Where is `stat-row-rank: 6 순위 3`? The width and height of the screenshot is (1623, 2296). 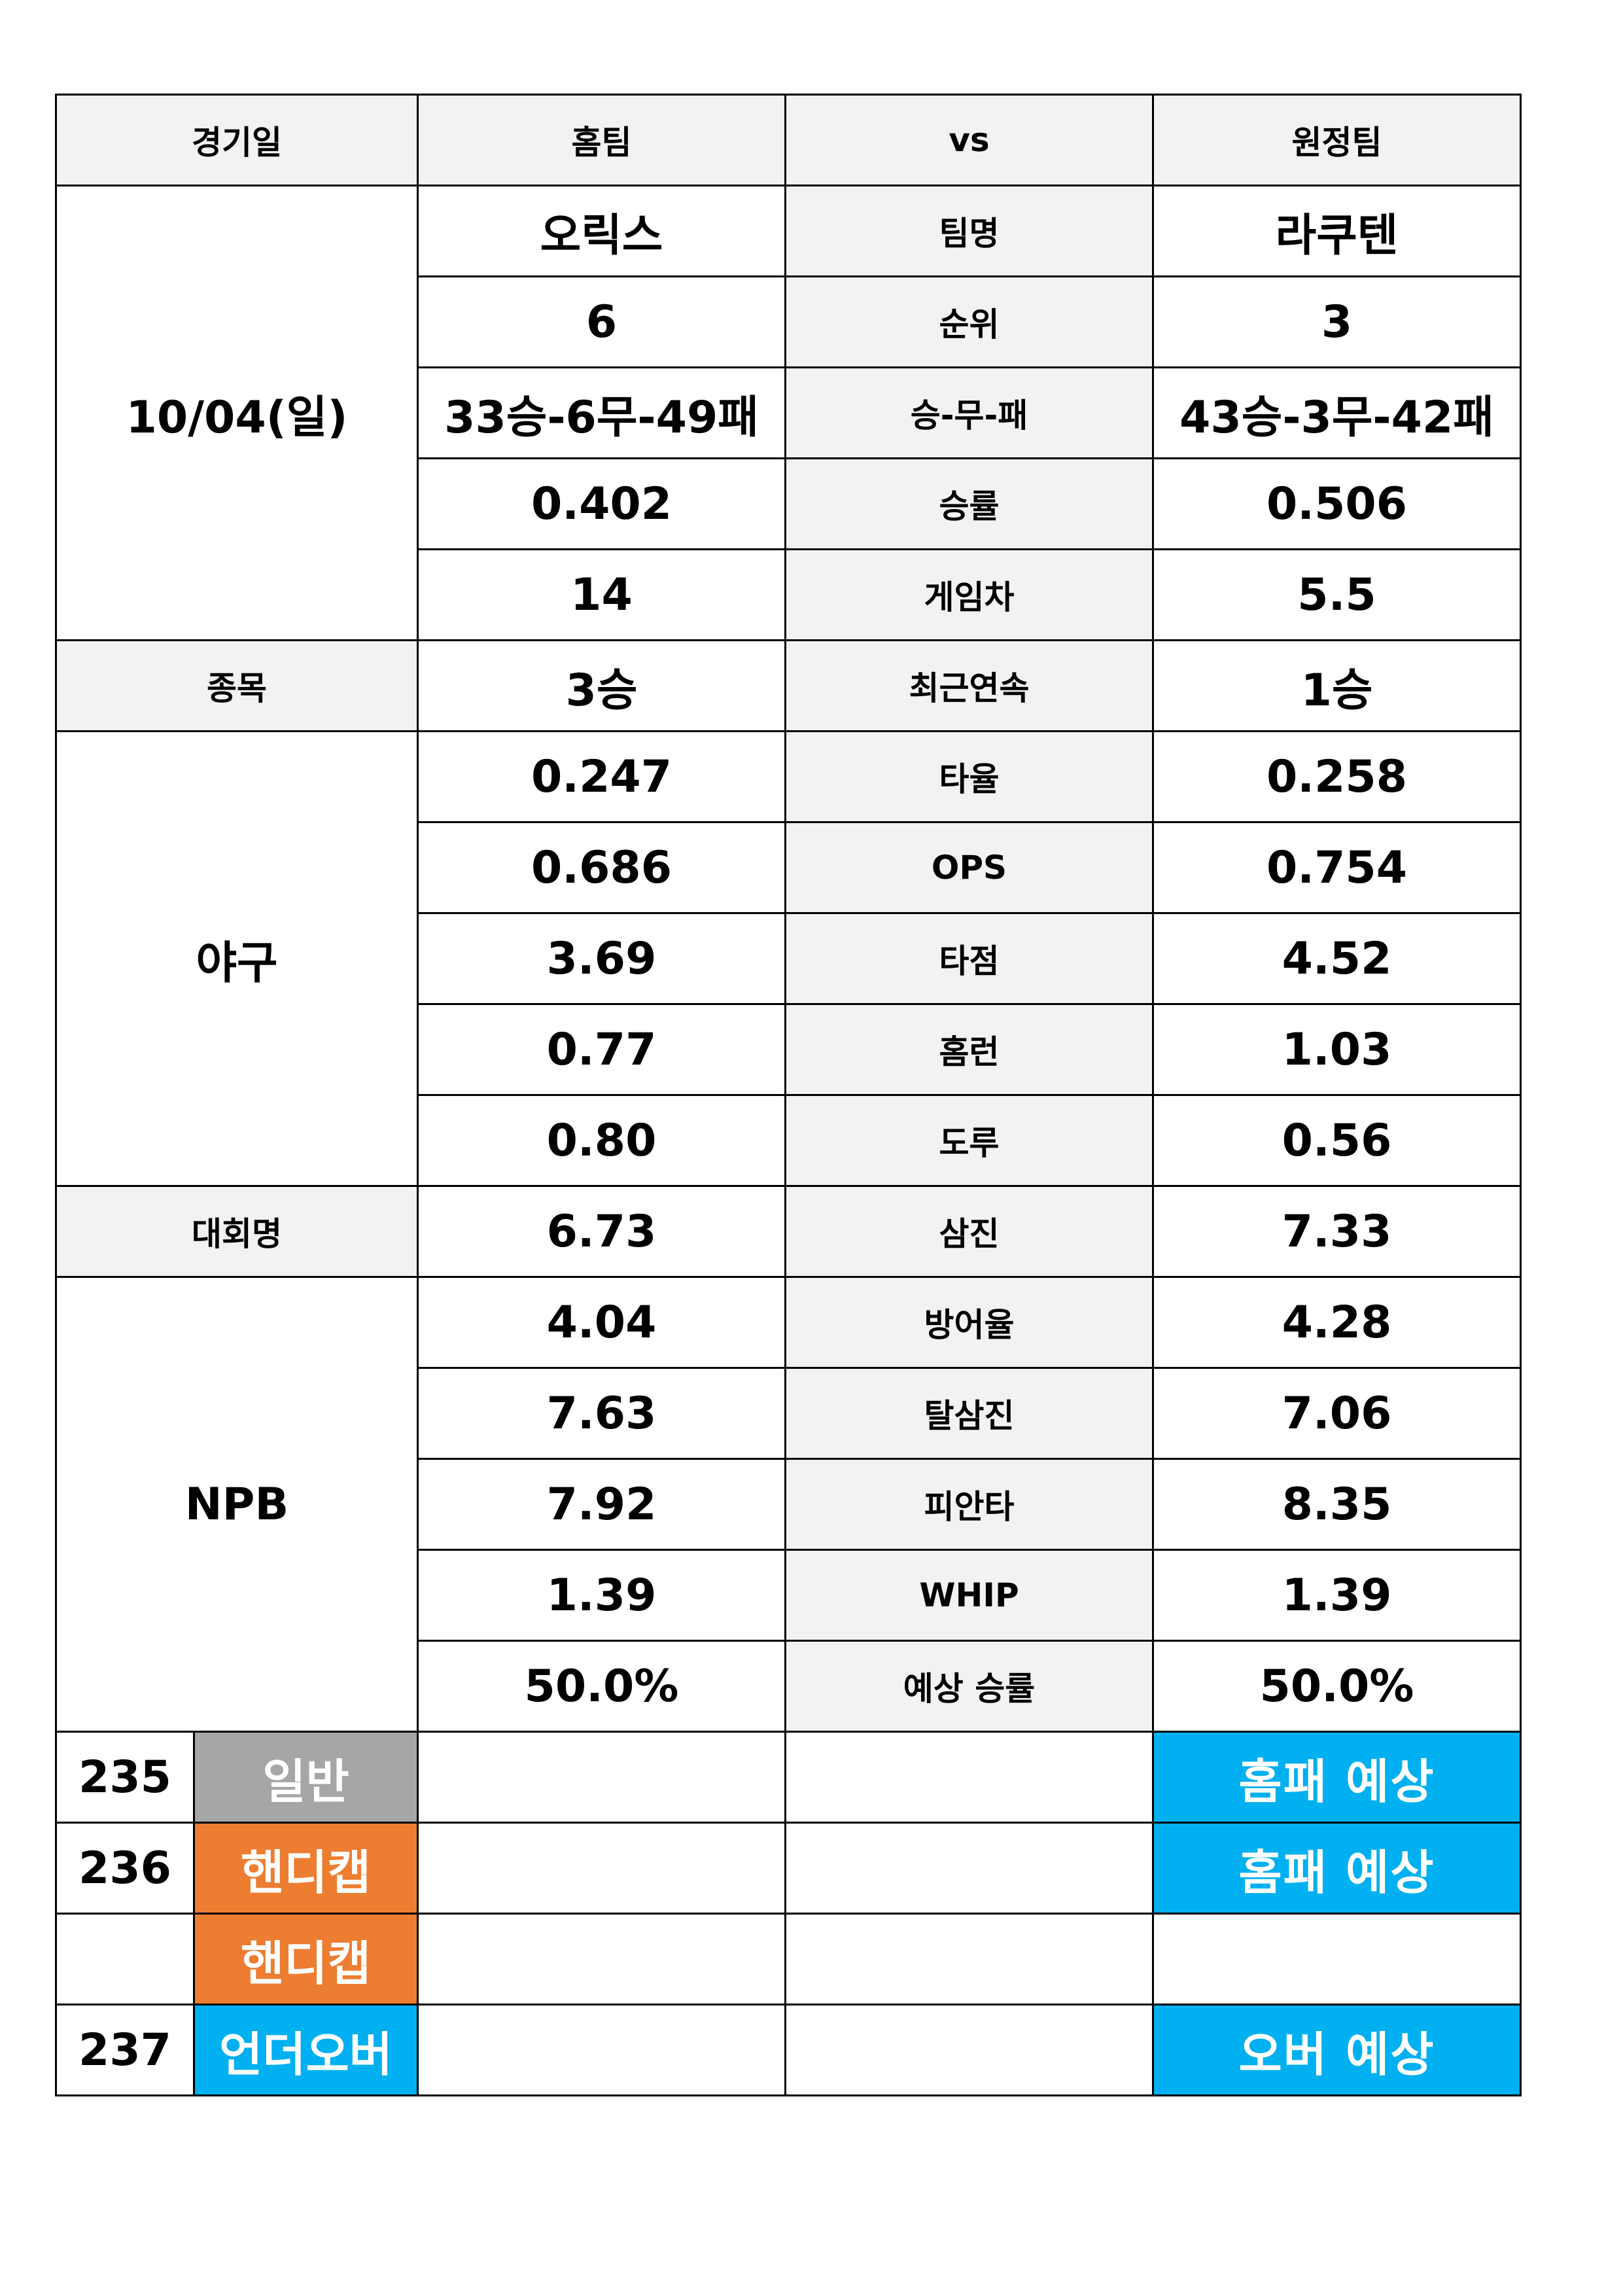 stat-row-rank: 6 순위 3 is located at coordinates (789, 321).